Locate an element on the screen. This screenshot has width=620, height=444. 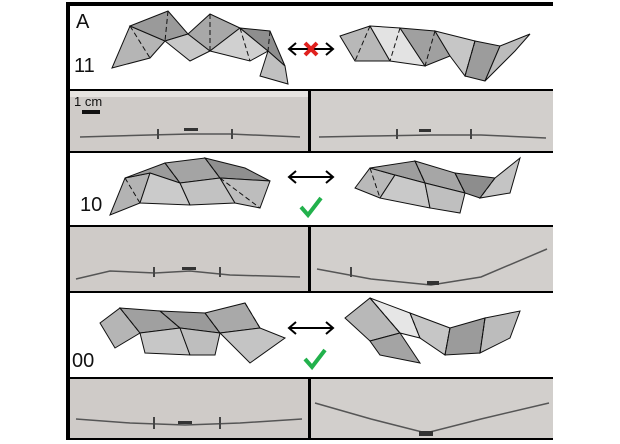
config-row-11: A 11 is located at coordinates (311, 47).